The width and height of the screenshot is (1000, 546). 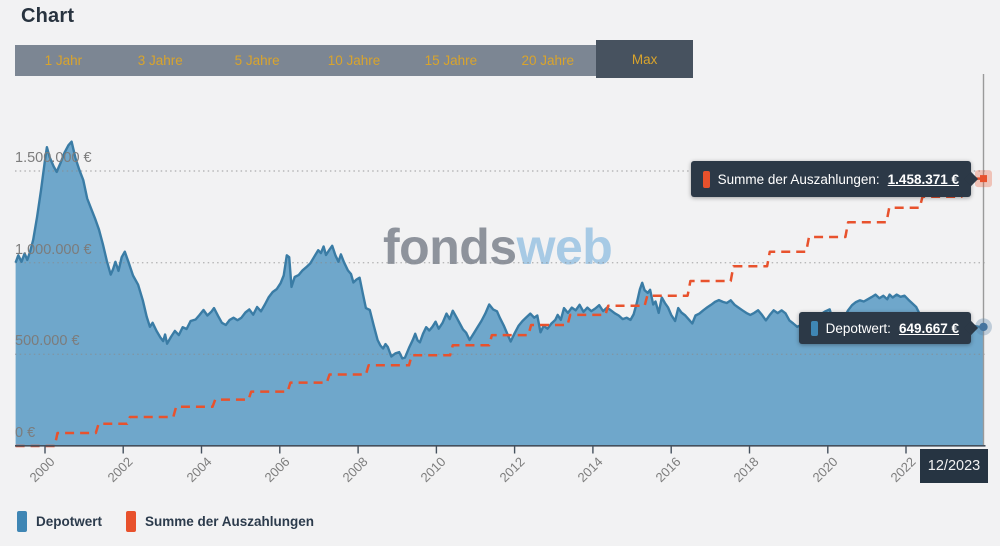 I want to click on legend-label: Depotwert, so click(x=69, y=521).